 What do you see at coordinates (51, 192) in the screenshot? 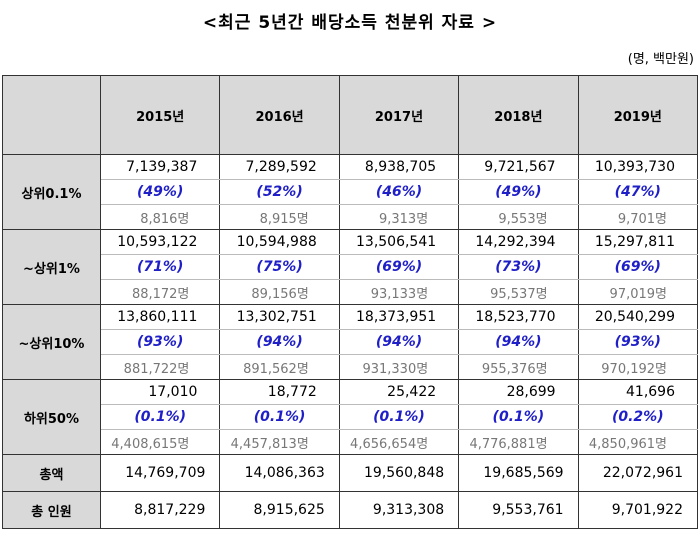
I see `group-label: 상위0.1%` at bounding box center [51, 192].